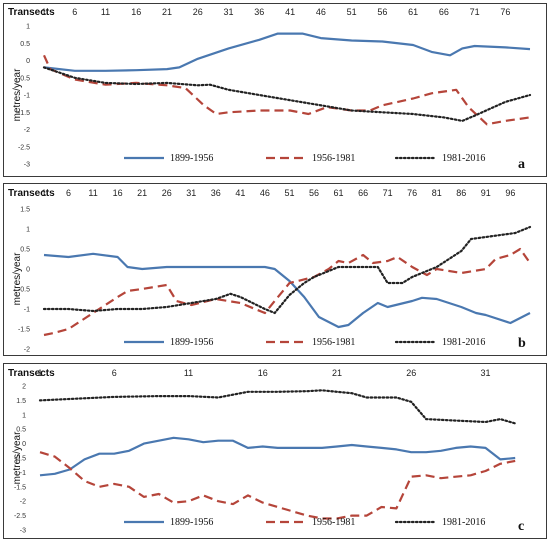  Describe the element at coordinates (461, 193) in the screenshot. I see `x-tick-label: 86` at that location.